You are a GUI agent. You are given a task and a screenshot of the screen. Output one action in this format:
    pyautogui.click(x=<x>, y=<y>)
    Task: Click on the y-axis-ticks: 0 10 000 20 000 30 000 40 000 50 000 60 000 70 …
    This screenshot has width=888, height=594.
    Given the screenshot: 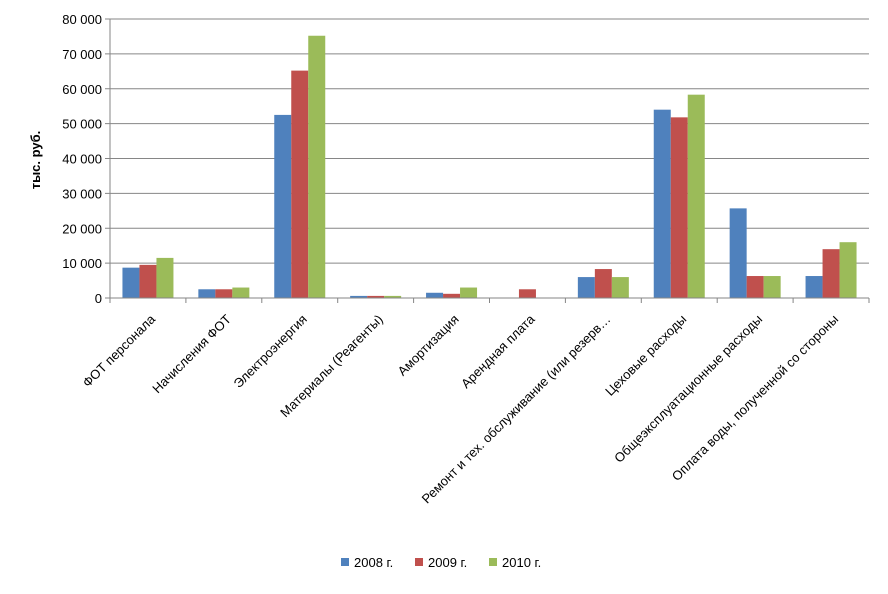 What is the action you would take?
    pyautogui.click(x=86, y=159)
    